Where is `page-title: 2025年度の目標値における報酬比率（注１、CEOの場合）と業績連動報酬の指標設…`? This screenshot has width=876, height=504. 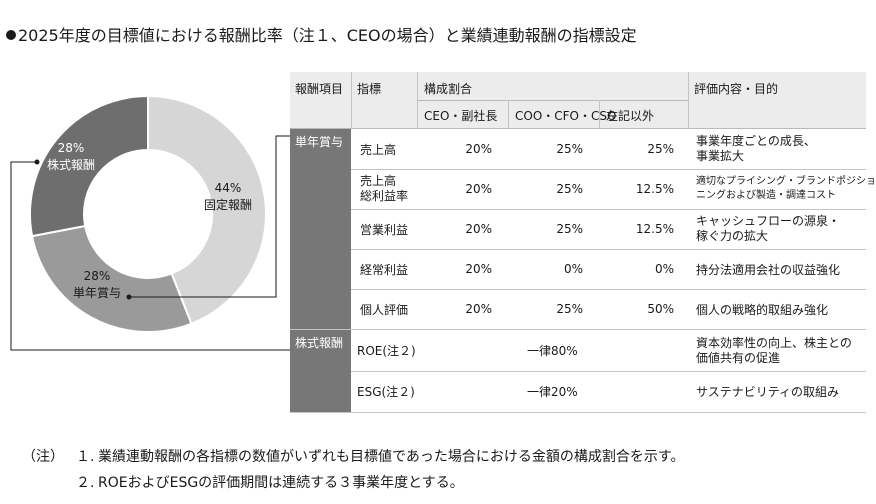 page-title: 2025年度の目標値における報酬比率（注１、CEOの場合）と業績連動報酬の指標設… is located at coordinates (321, 34).